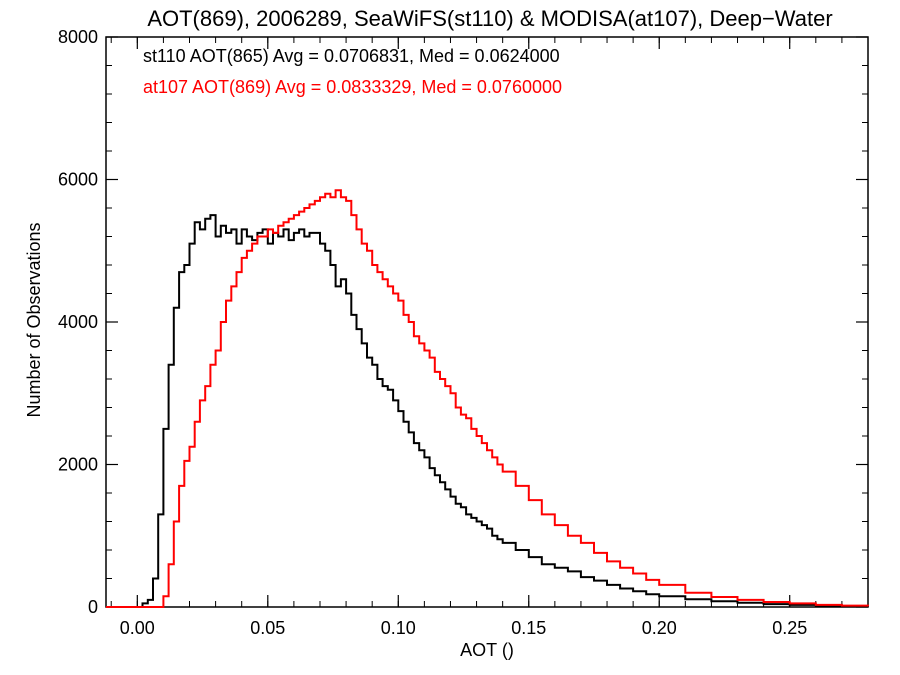  What do you see at coordinates (78, 465) in the screenshot?
I see `y-tick-label: 2000` at bounding box center [78, 465].